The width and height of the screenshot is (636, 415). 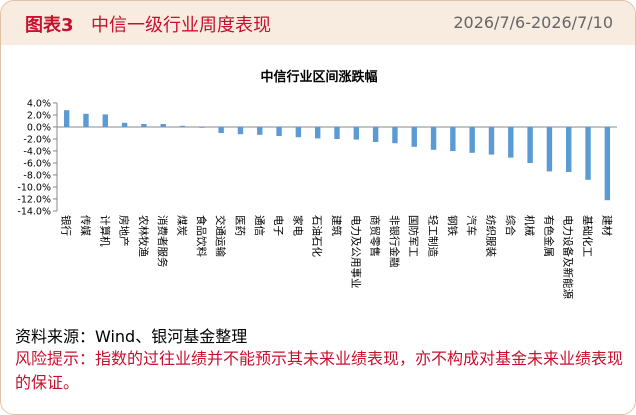 I want to click on x-tick-label: 食品饮料, so click(x=201, y=236).